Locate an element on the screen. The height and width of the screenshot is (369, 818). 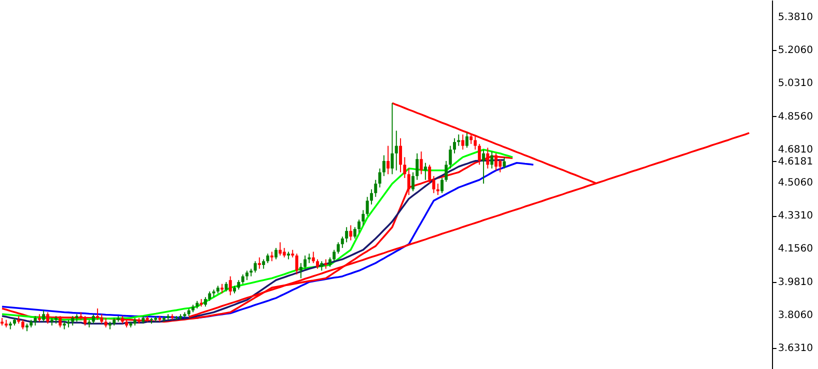
y-tick-label: 4.1560 is located at coordinates (795, 249).